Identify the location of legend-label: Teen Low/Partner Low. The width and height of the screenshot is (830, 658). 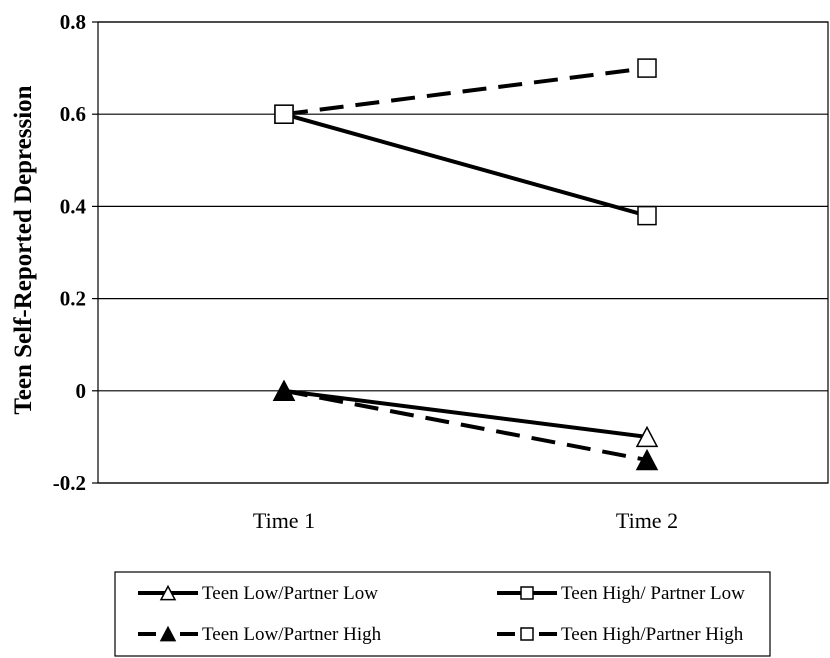
(290, 593).